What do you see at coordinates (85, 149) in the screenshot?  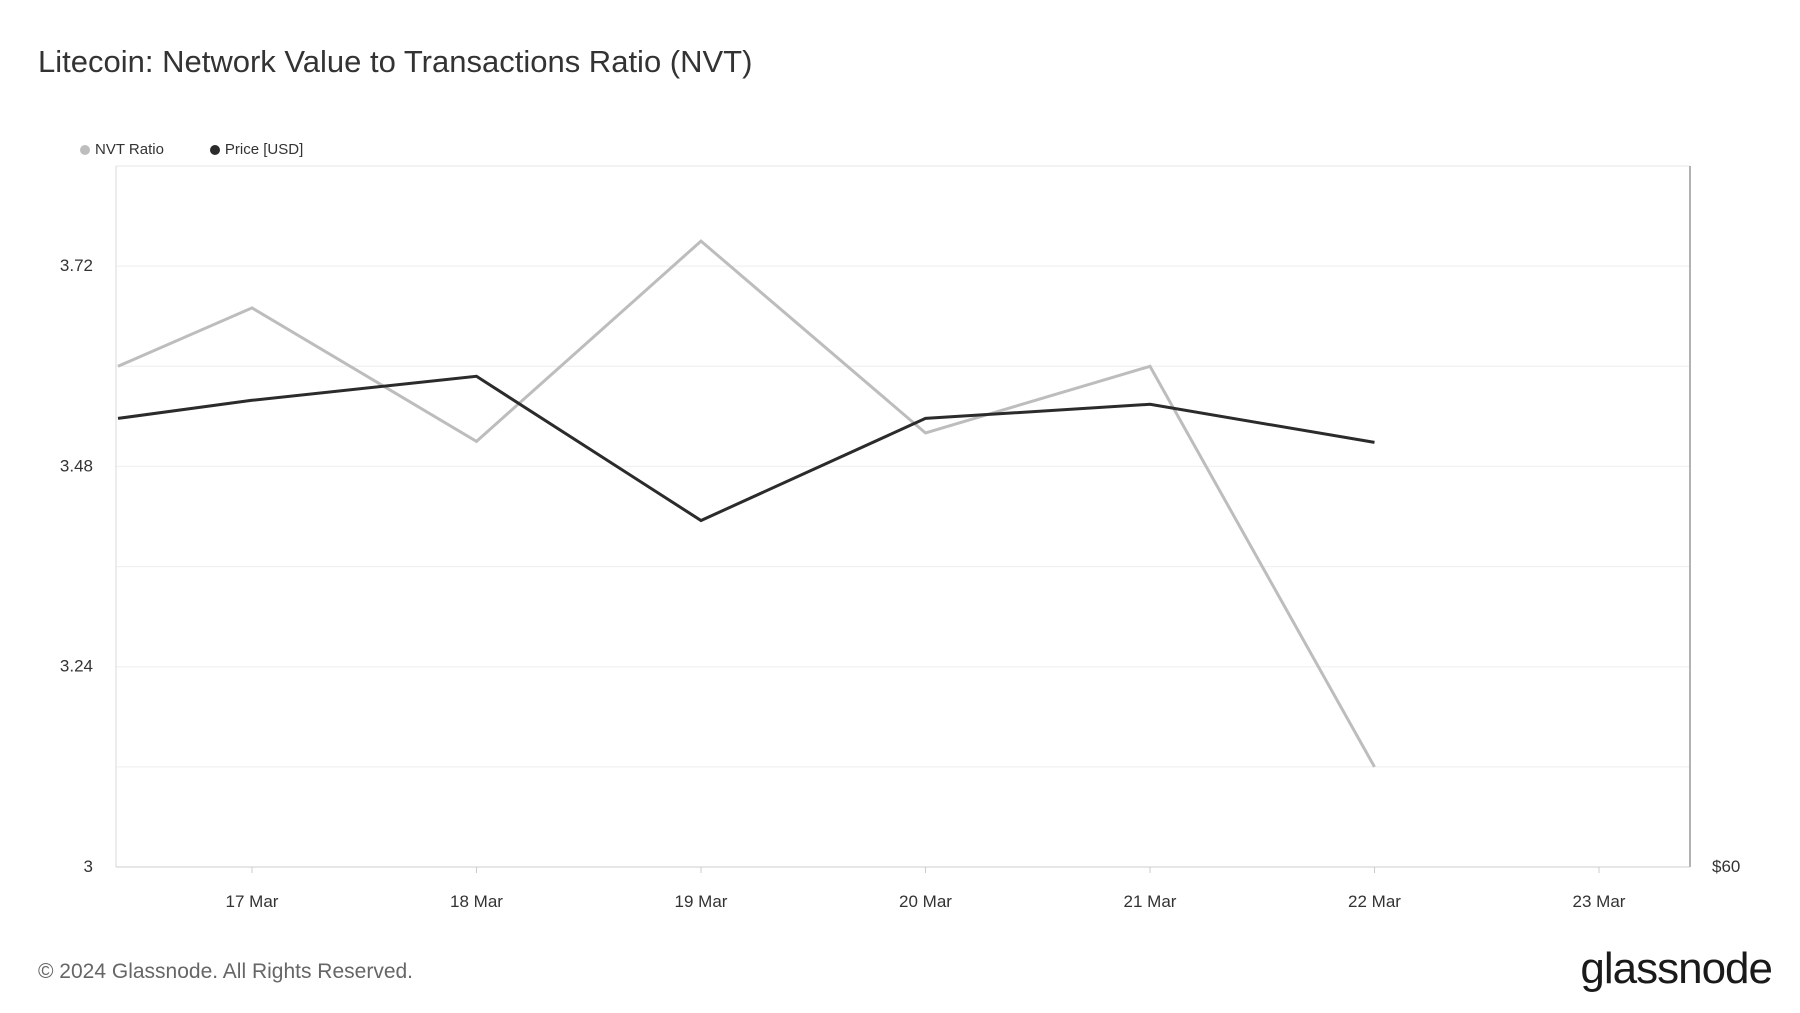 I see `legend-marker-nvt` at bounding box center [85, 149].